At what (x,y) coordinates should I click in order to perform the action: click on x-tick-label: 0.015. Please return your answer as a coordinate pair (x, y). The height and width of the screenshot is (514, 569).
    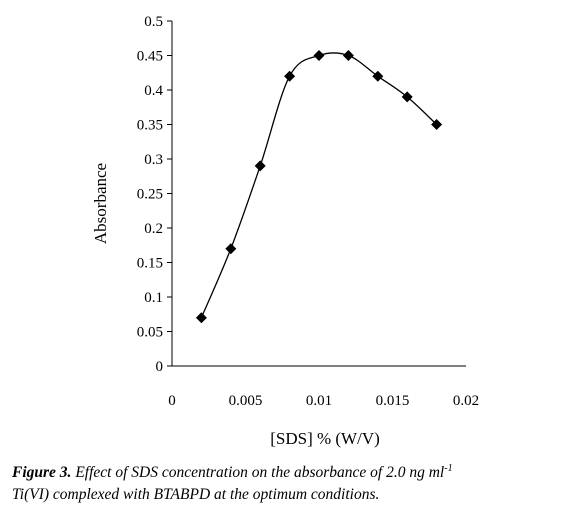
    Looking at the image, I should click on (393, 401).